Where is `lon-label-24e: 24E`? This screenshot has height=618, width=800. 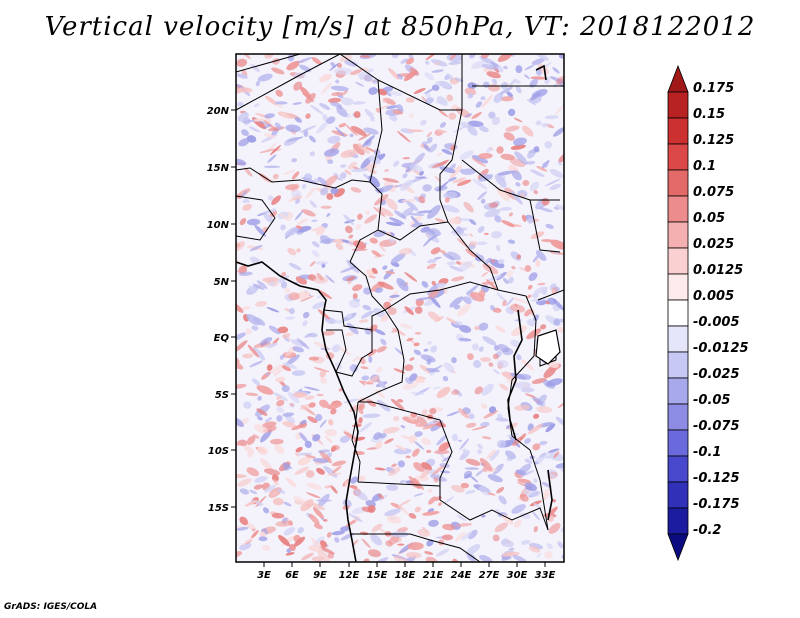 lon-label-24e: 24E is located at coordinates (461, 575).